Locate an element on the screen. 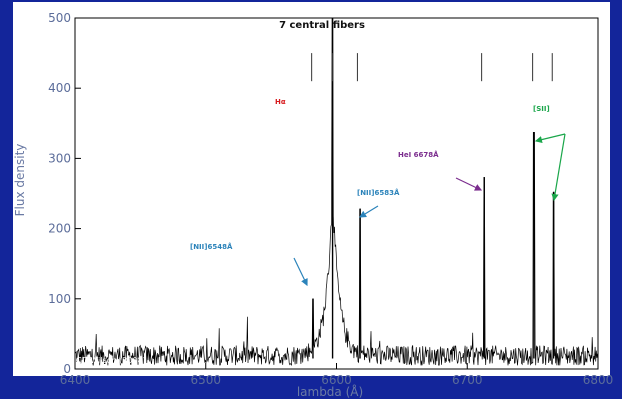 The height and width of the screenshot is (399, 622). y-tick-label-5: 500 is located at coordinates (59, 18).